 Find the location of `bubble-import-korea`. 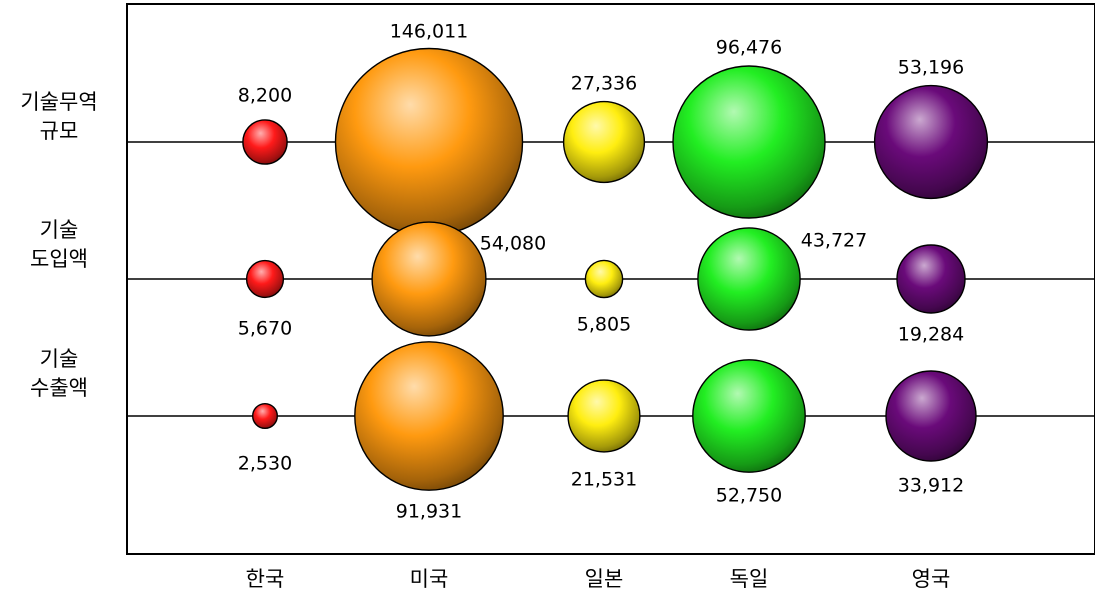

bubble-import-korea is located at coordinates (265, 279).